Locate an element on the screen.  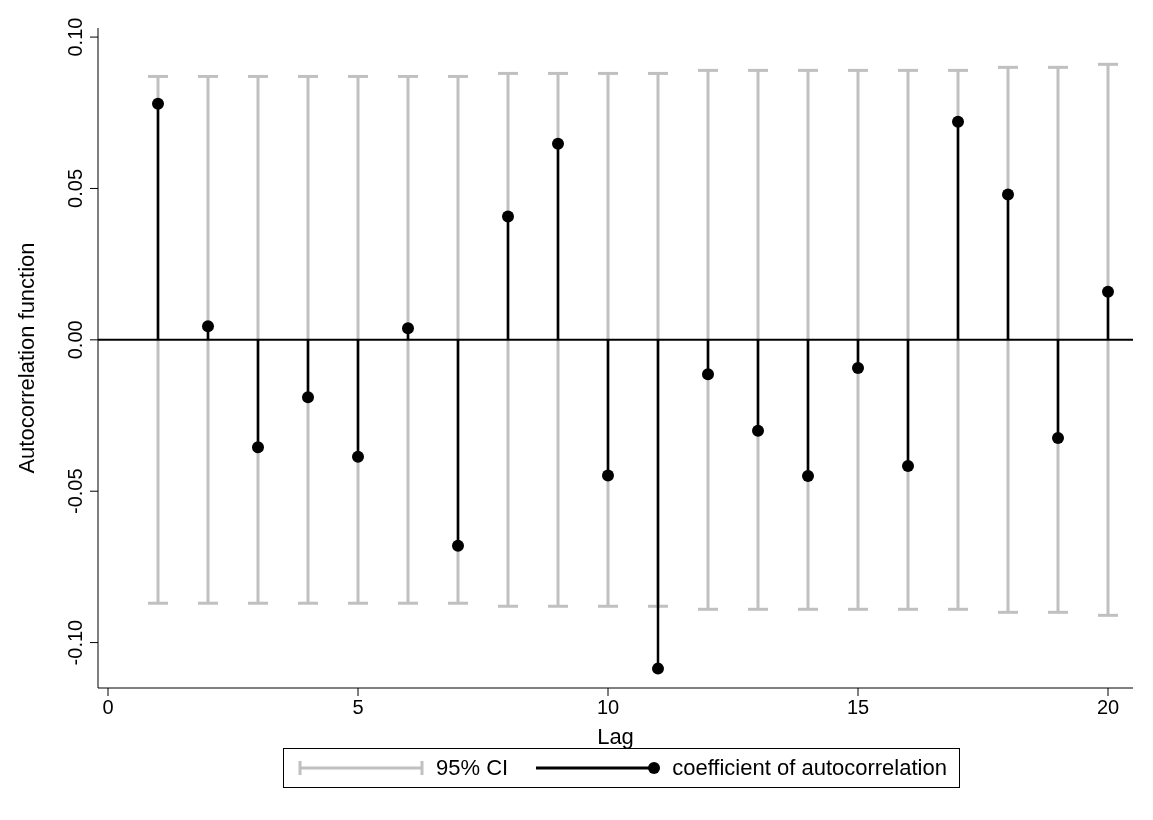
x-tick-label: 5 is located at coordinates (358, 707).